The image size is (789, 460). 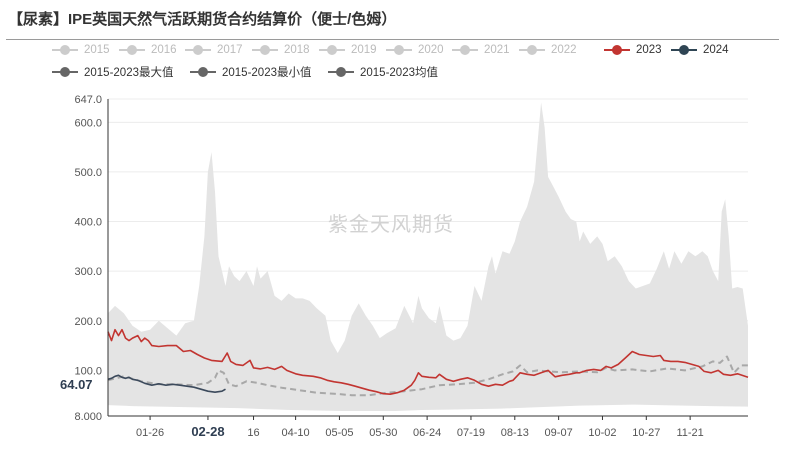 What do you see at coordinates (399, 73) in the screenshot?
I see `legend-label: 2015-2023均值` at bounding box center [399, 73].